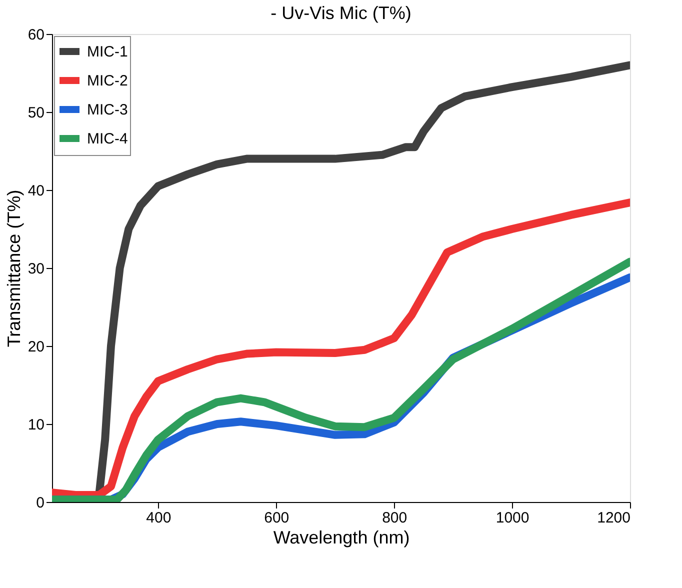 This screenshot has width=682, height=588. Describe the element at coordinates (36, 113) in the screenshot. I see `y-tick-label: 50` at that location.